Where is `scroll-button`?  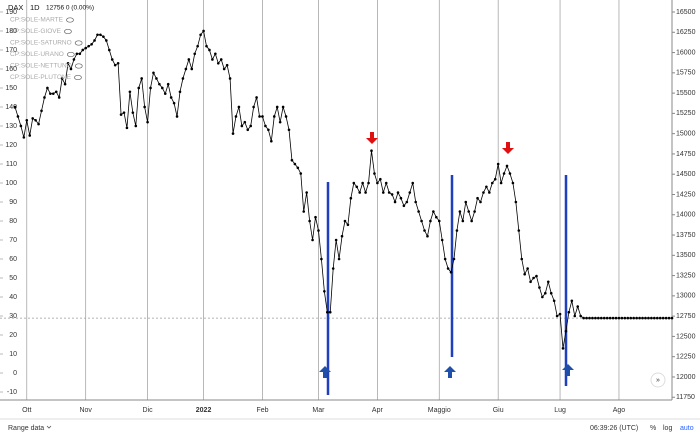
scroll-button is located at coordinates (658, 380).